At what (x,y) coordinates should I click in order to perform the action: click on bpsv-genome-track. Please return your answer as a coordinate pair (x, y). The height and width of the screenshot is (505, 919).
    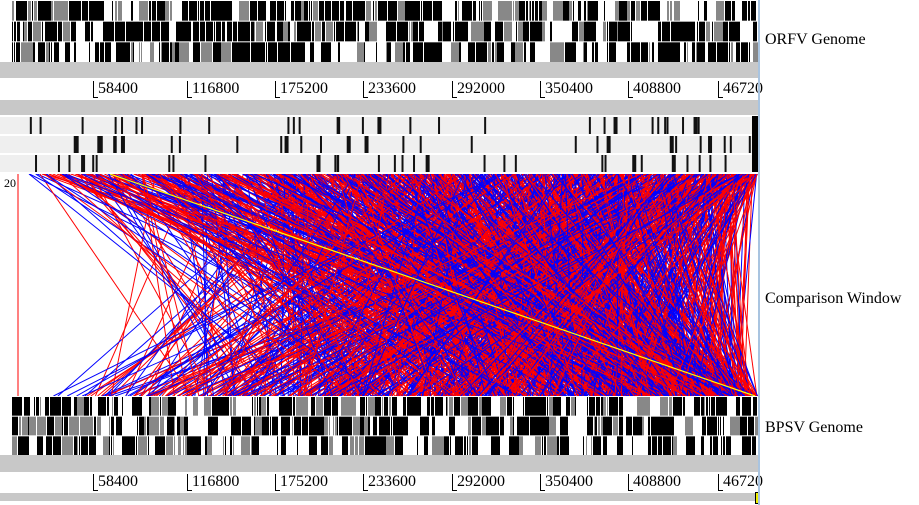
    Looking at the image, I should click on (379, 425).